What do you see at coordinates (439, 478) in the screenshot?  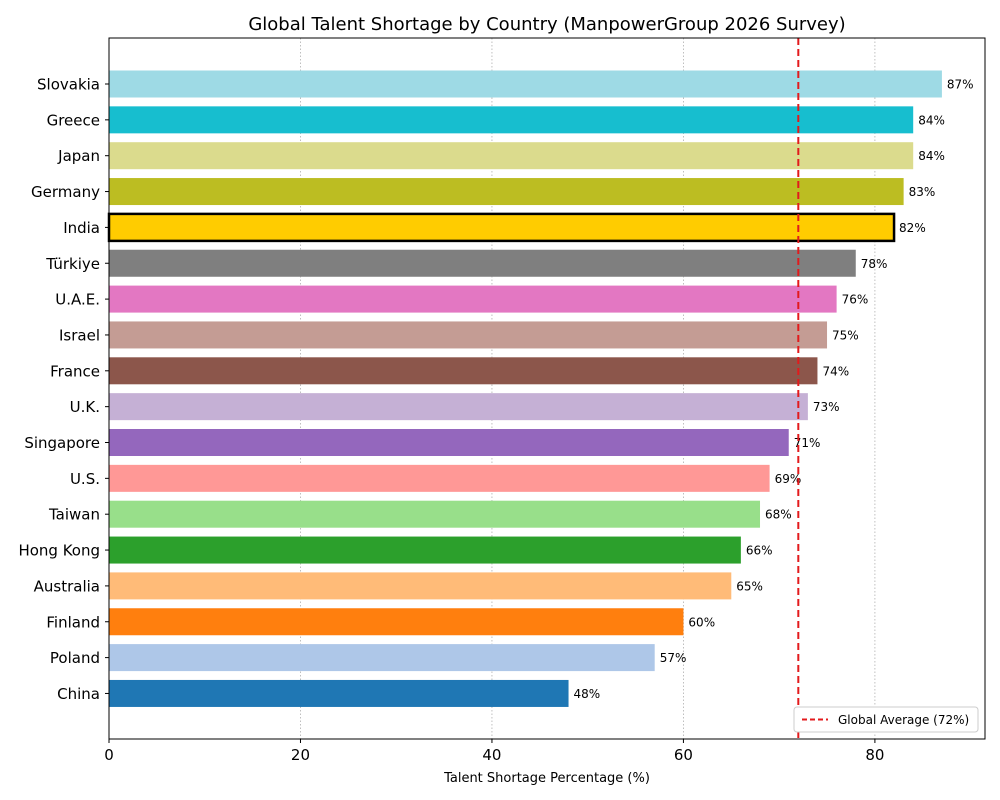 I see `bar-u-s` at bounding box center [439, 478].